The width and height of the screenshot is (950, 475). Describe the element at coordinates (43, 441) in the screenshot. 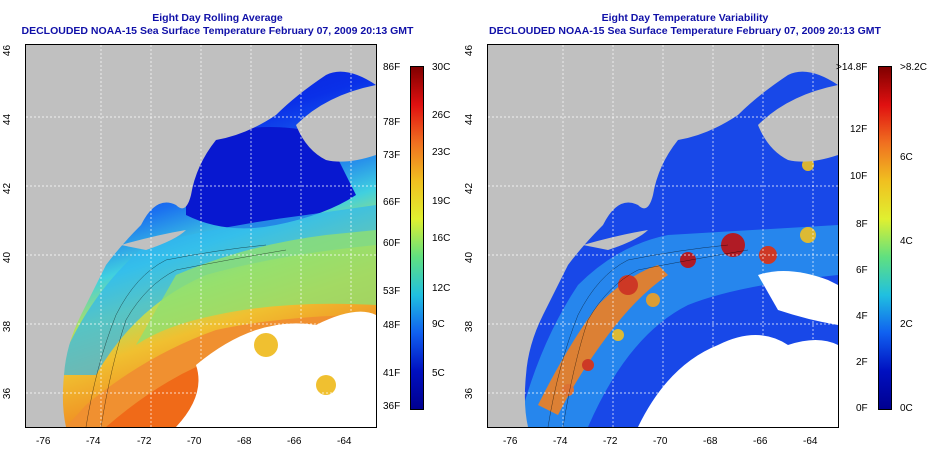

I see `left-lon-tick-76: -76` at that location.